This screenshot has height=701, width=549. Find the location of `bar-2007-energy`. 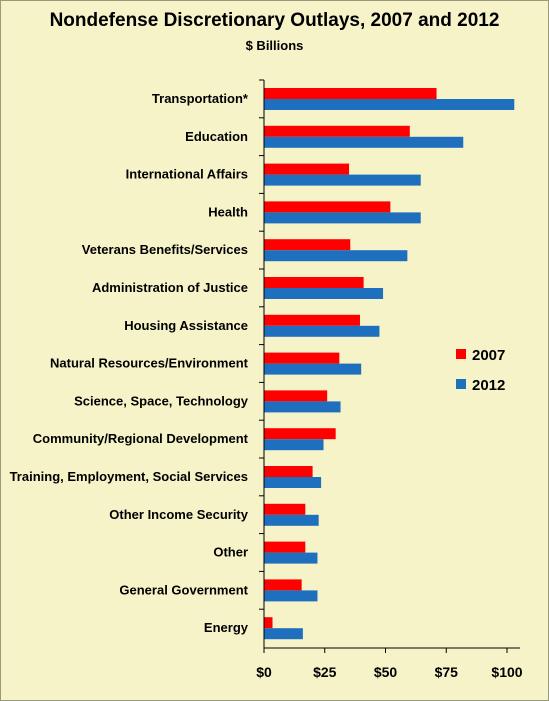

bar-2007-energy is located at coordinates (268, 623).